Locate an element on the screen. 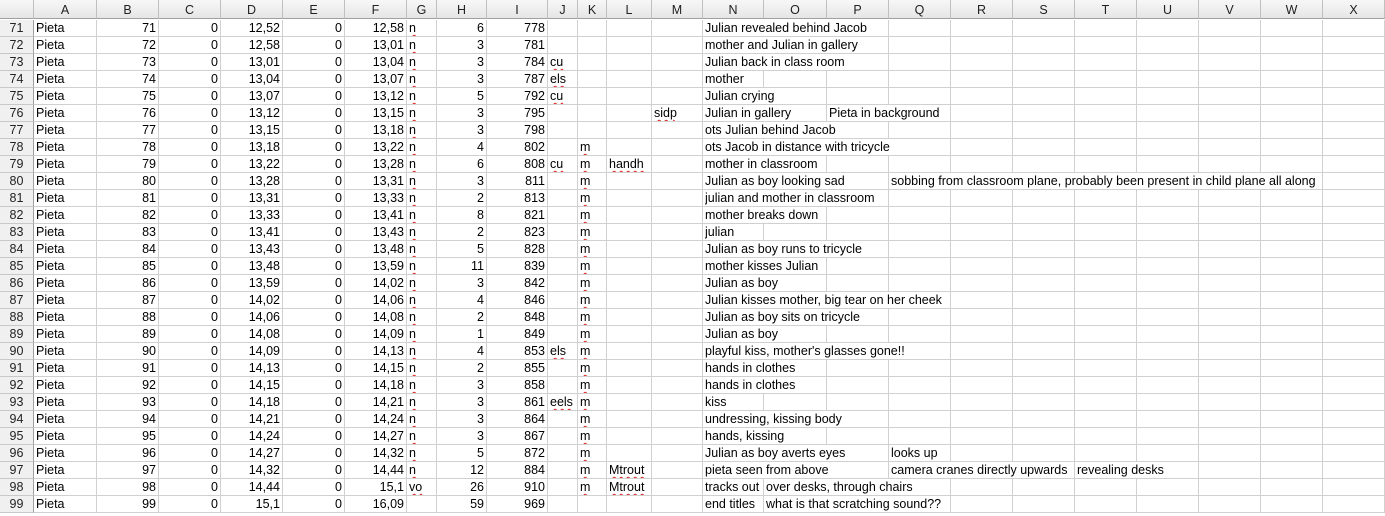 Image resolution: width=1385 pixels, height=516 pixels. cell-t71 is located at coordinates (1106, 28).